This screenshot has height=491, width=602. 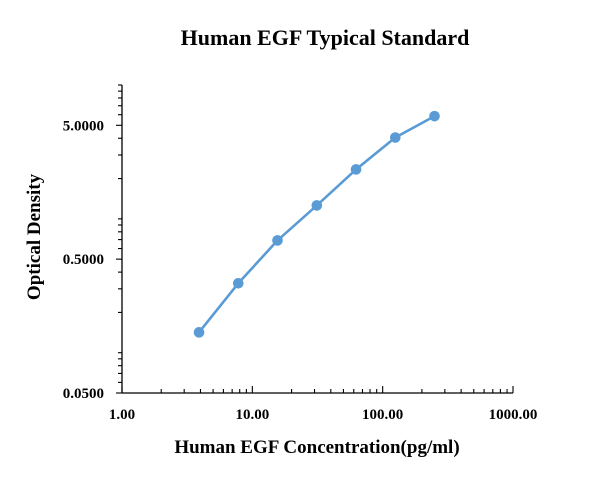 I want to click on y-tick-label: 0.5000, so click(x=83, y=260).